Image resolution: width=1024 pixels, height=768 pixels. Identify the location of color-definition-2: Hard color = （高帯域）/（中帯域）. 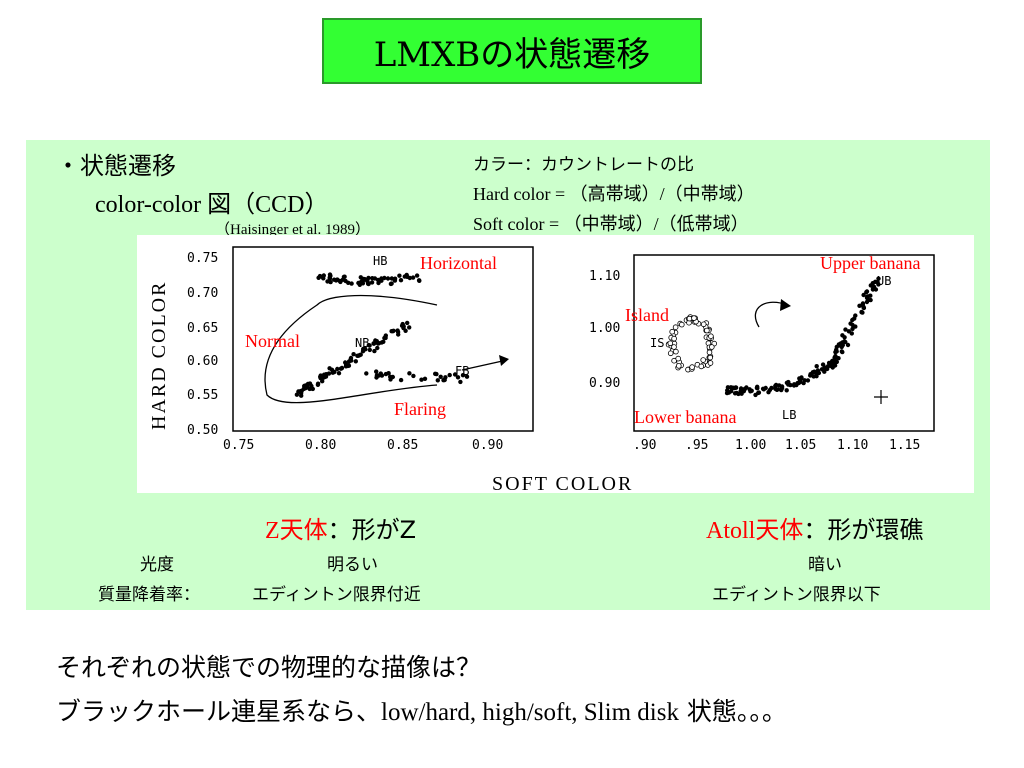
(614, 194).